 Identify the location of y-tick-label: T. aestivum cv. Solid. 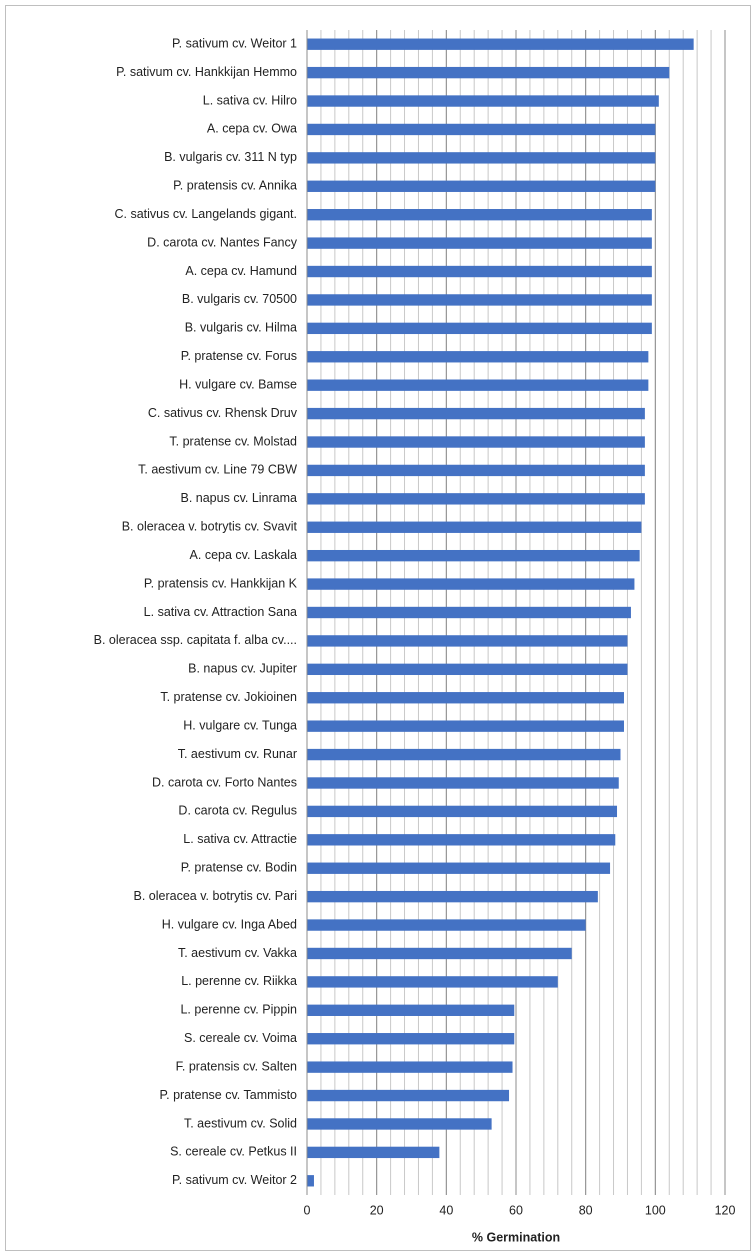
(240, 1123).